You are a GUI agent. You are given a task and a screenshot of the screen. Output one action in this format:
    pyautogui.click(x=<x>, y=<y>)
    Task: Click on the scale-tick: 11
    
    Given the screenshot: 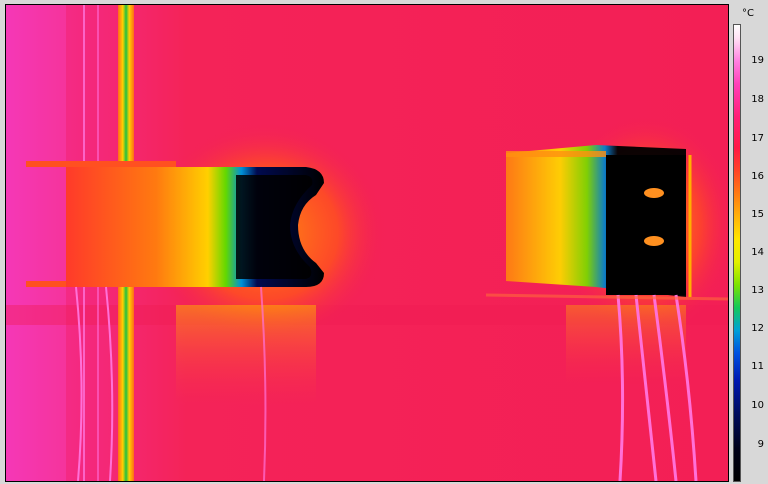 What is the action you would take?
    pyautogui.click(x=757, y=366)
    